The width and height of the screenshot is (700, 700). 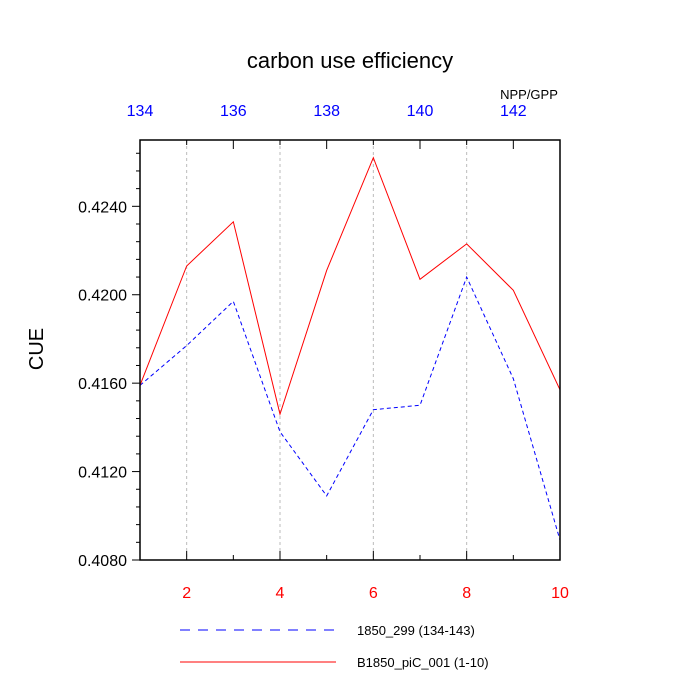 What do you see at coordinates (529, 94) in the screenshot?
I see `corner-label: NPP/GPP` at bounding box center [529, 94].